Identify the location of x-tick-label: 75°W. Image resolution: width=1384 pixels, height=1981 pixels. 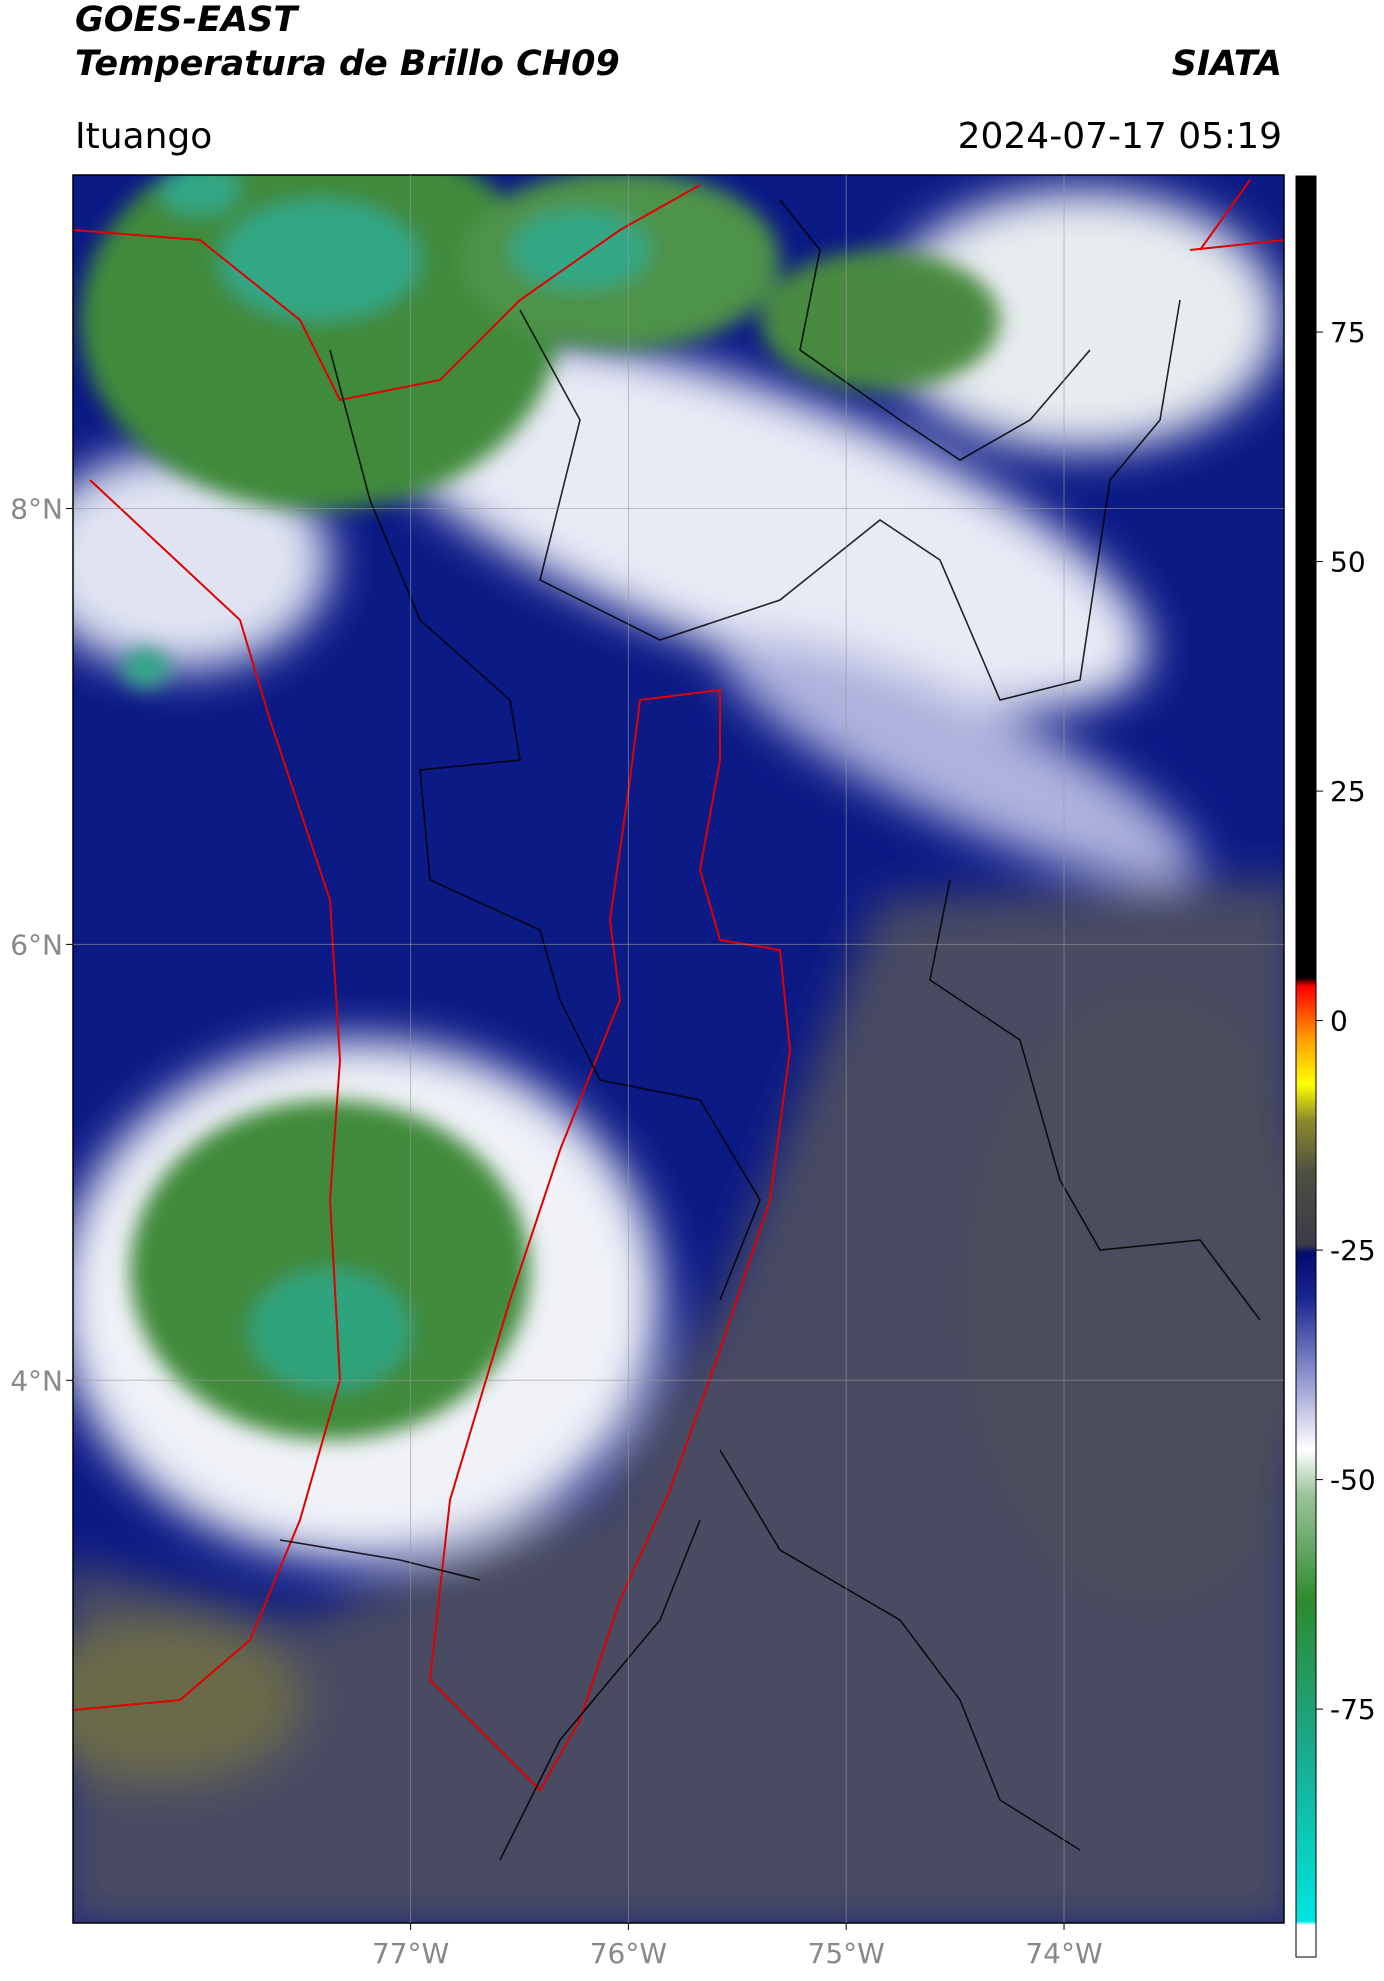
(846, 1953).